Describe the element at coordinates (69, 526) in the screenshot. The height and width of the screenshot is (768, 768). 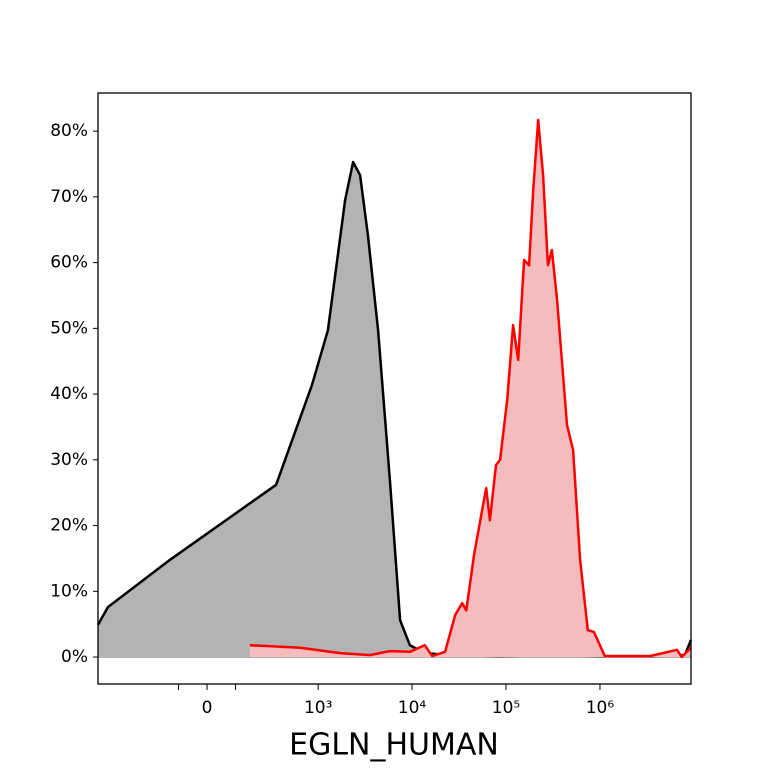
I see `y-tick-label: 20%` at that location.